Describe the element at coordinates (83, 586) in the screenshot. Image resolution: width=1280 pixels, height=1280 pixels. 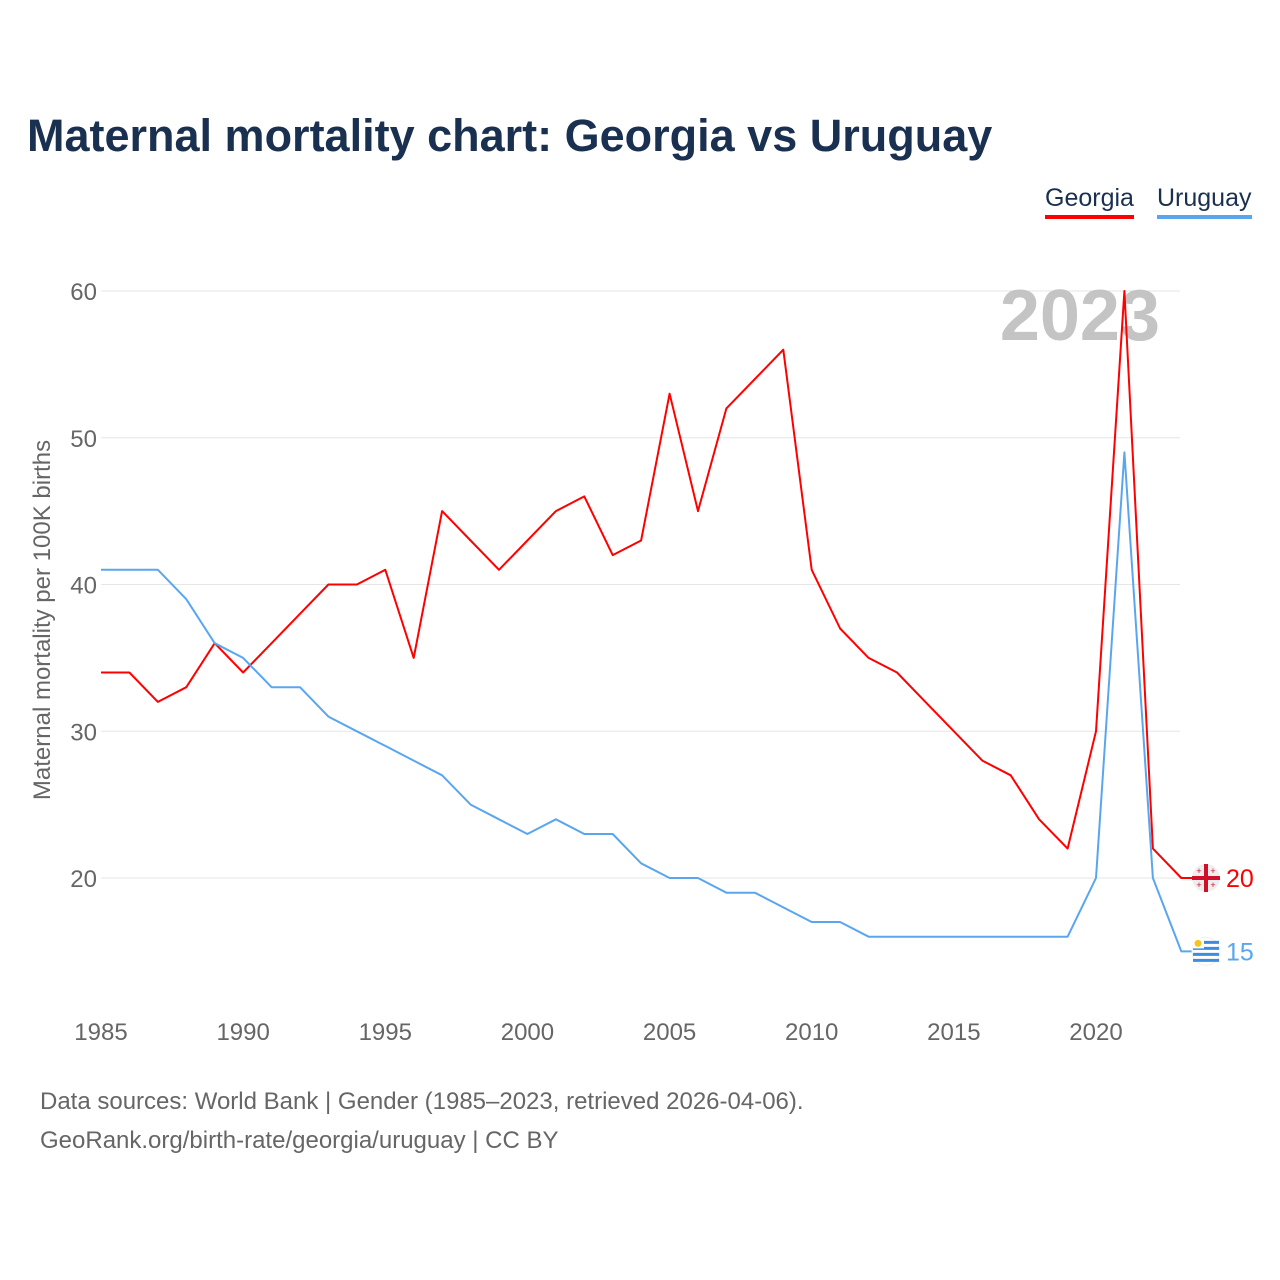
I see `y-tick-label: 40` at that location.